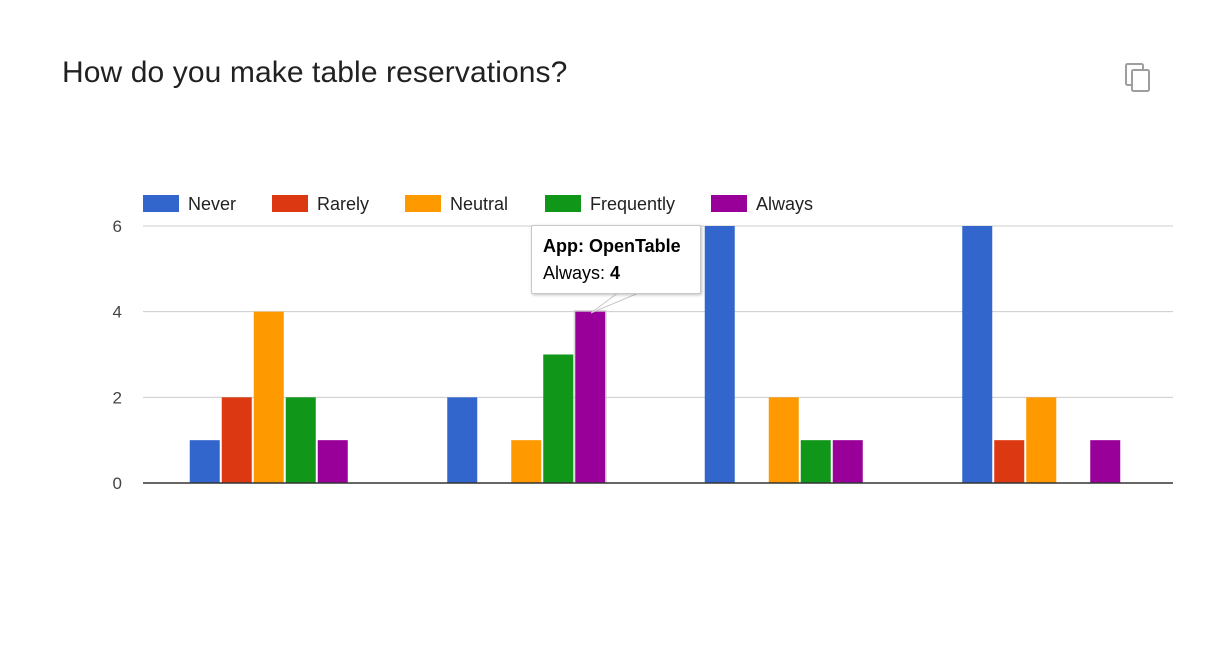 The image size is (1220, 672). Describe the element at coordinates (212, 204) in the screenshot. I see `legend-label-never: Never` at that location.